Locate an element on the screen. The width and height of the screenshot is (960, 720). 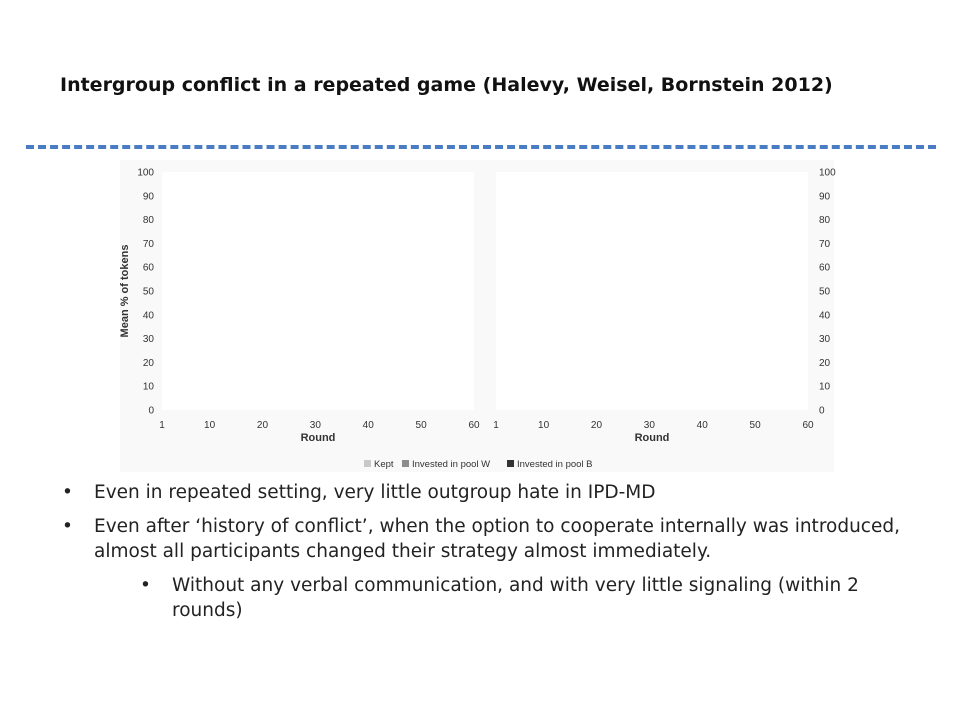
y-tick-label-left: 80 is located at coordinates (149, 220).